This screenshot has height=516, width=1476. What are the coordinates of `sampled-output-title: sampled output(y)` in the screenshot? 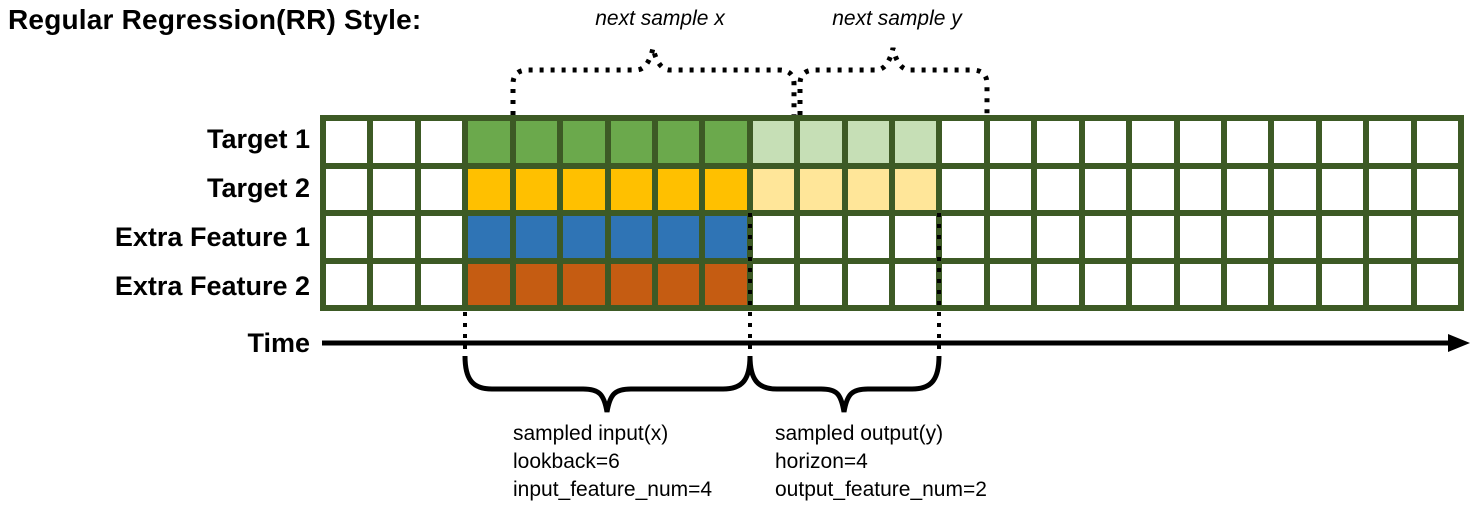 It's located at (859, 433).